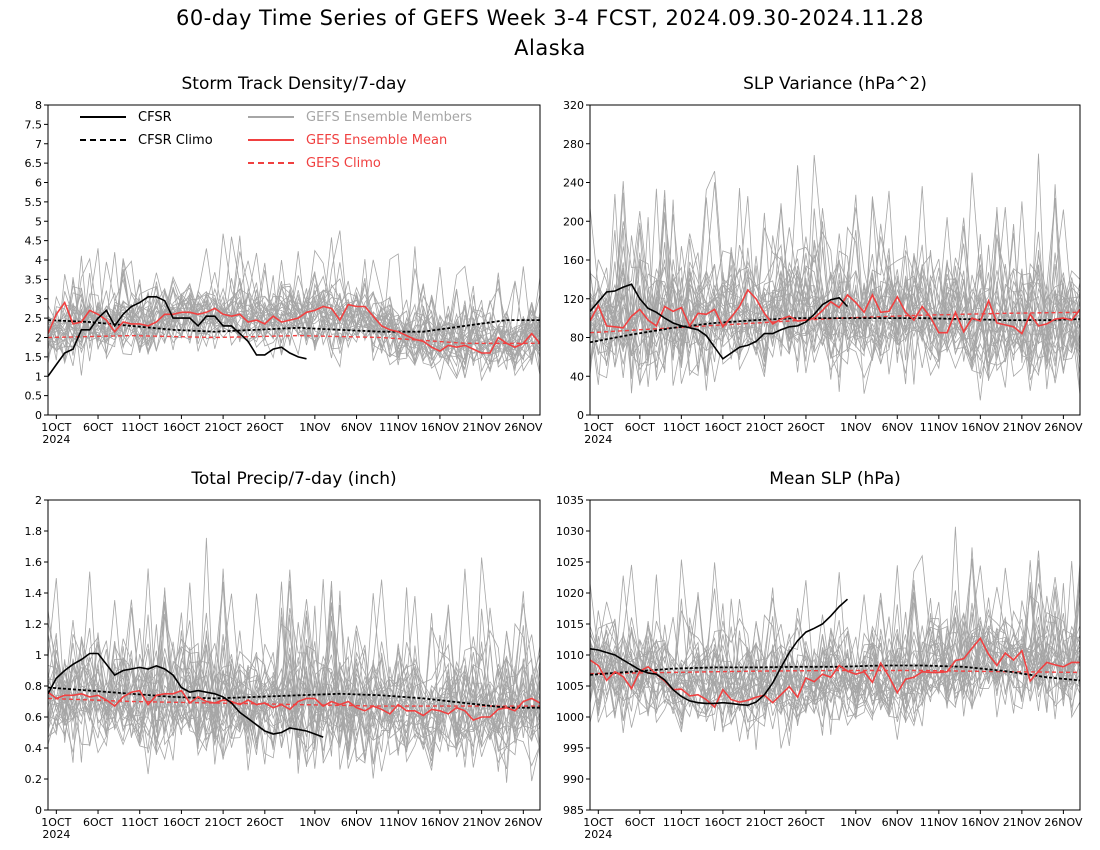  What do you see at coordinates (34, 717) in the screenshot?
I see `y-tick-label: 0.6` at bounding box center [34, 717].